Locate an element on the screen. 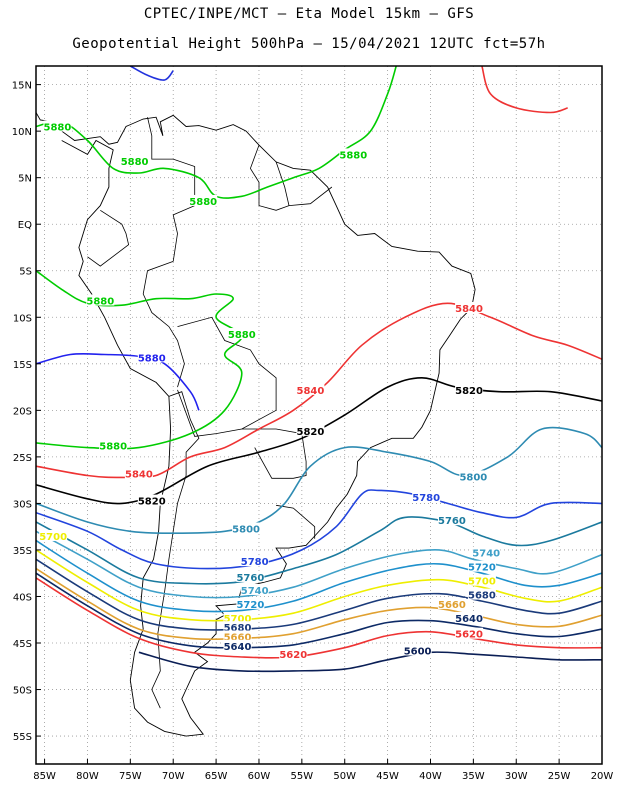 This screenshot has width=618, height=800. lat-tick-label: 30S is located at coordinates (22, 504).